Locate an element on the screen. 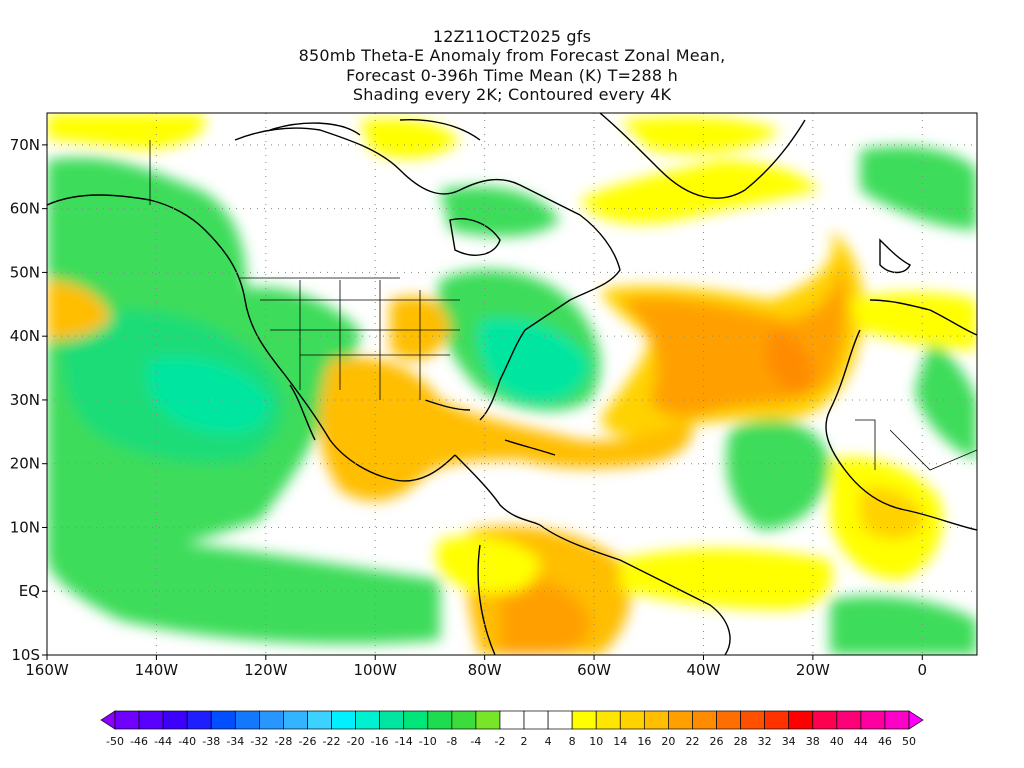 The height and width of the screenshot is (768, 1024). colorbar-label: 34 is located at coordinates (789, 741).